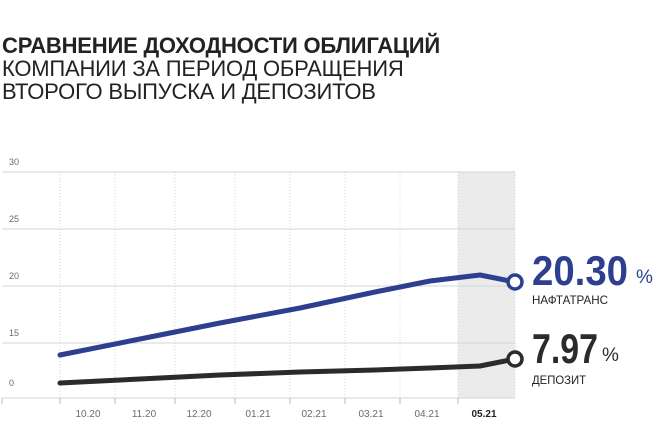  I want to click on x-tick-label: 05.21, so click(483, 414).